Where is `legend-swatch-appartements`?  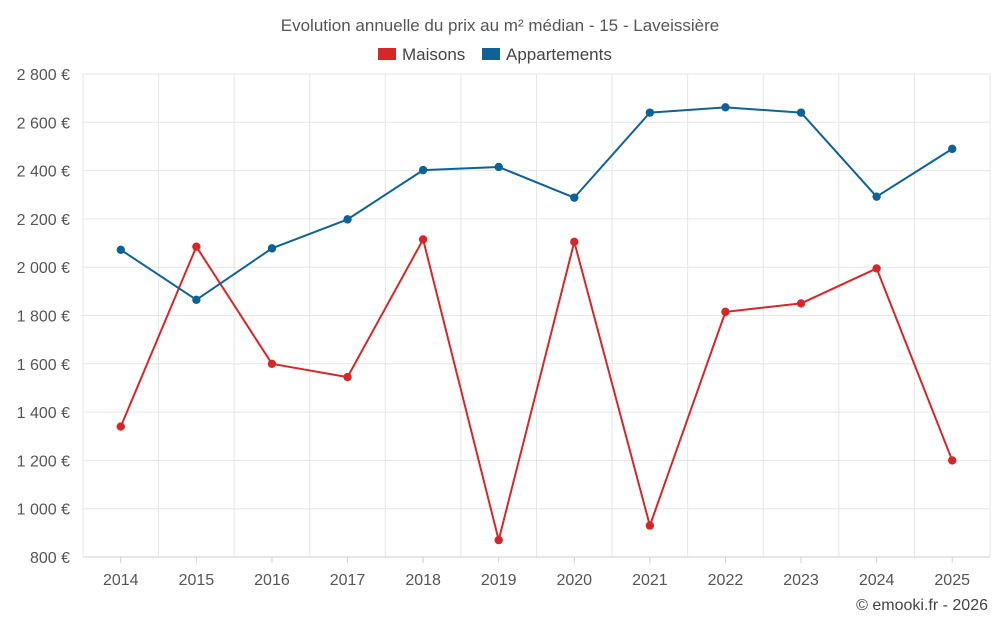 legend-swatch-appartements is located at coordinates (491, 54).